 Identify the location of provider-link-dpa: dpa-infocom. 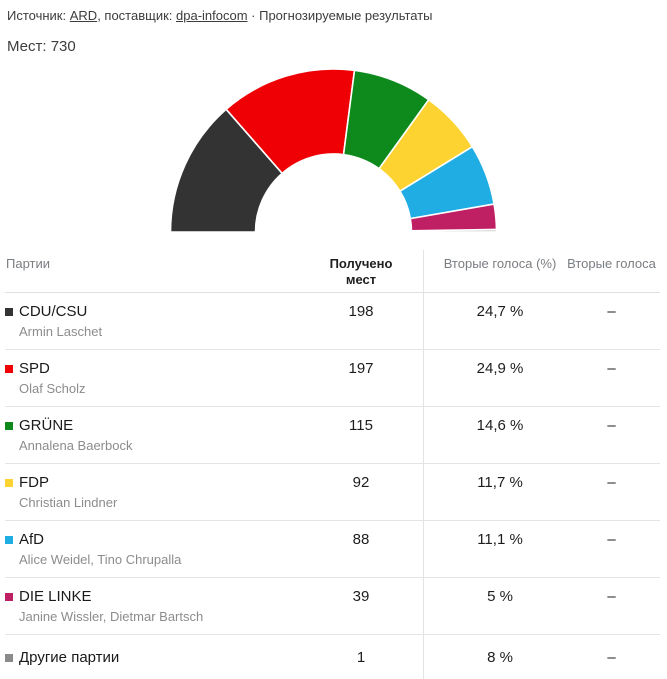
(212, 15).